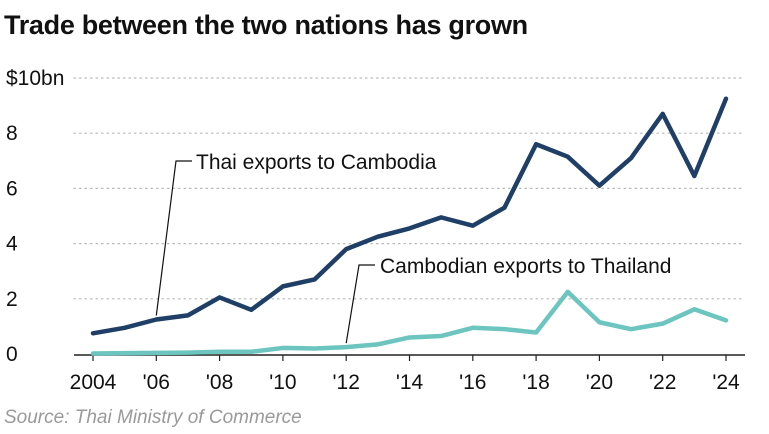 This screenshot has height=434, width=769. I want to click on x-tick-label: '06, so click(156, 382).